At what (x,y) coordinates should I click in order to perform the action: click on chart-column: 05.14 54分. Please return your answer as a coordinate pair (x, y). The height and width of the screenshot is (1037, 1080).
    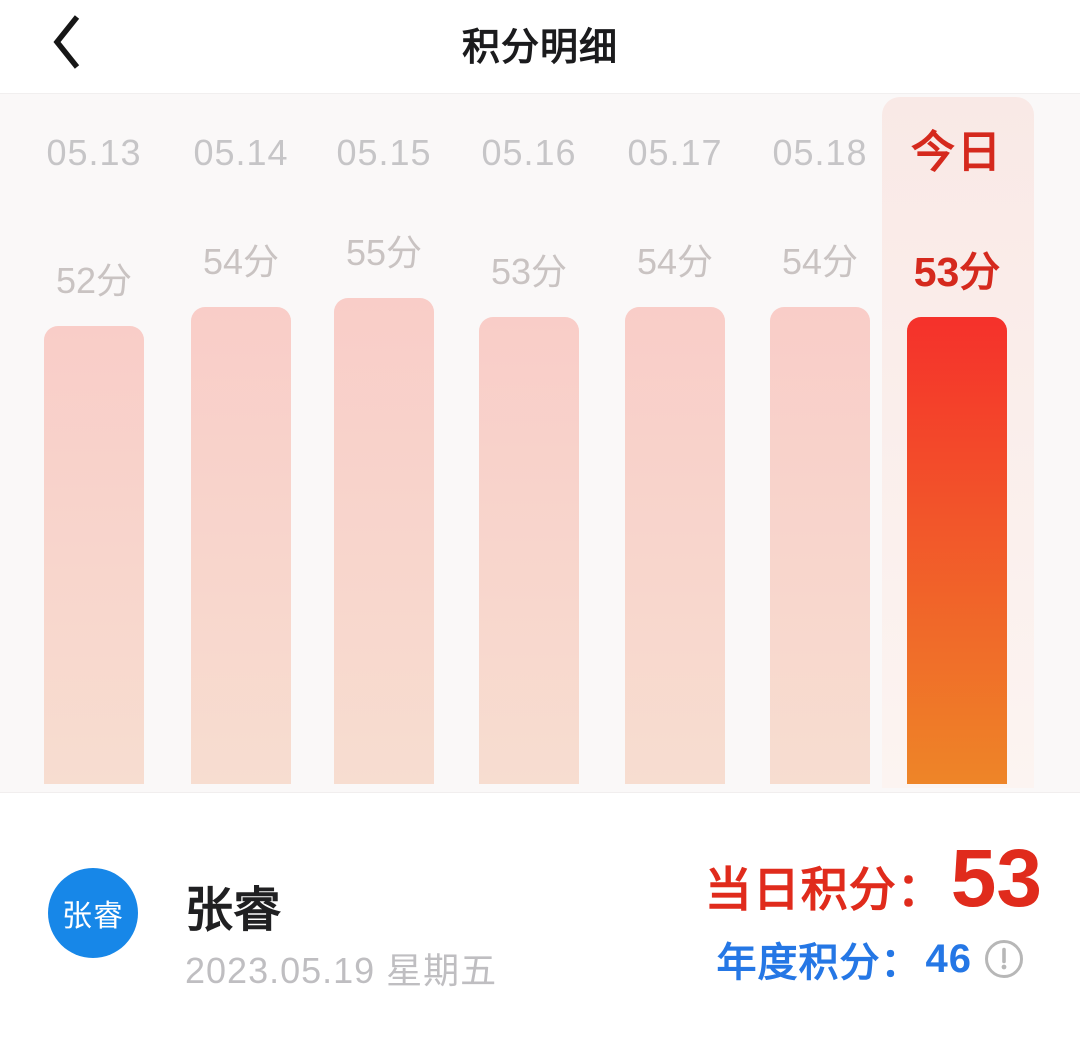
    Looking at the image, I should click on (241, 443).